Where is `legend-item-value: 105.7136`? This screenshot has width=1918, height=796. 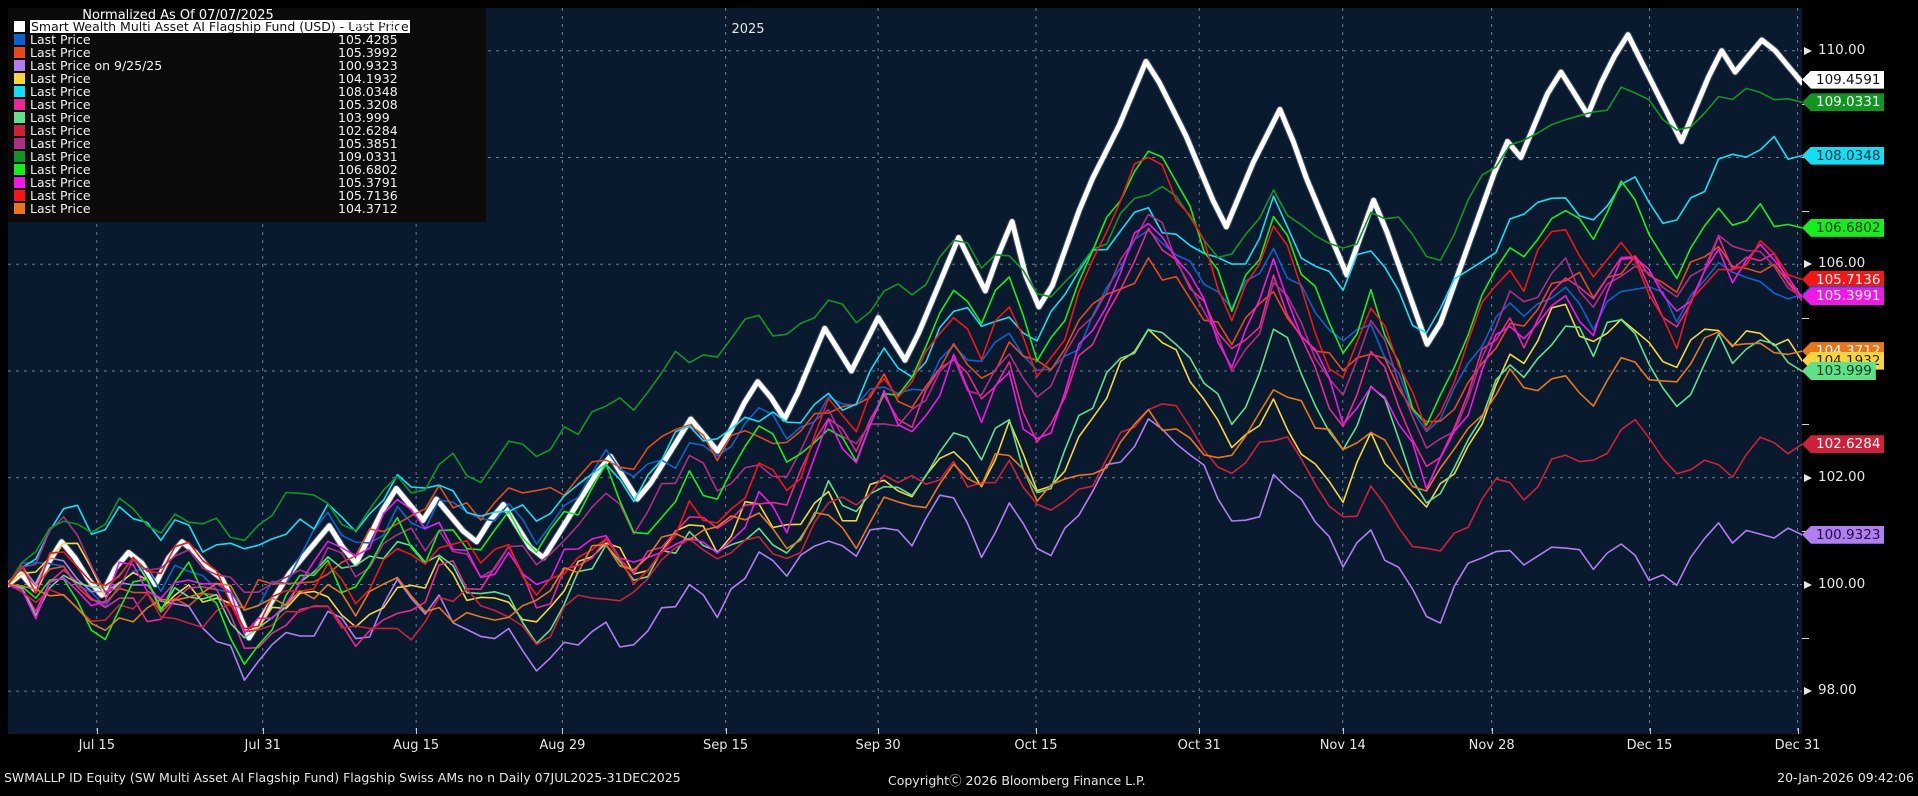
legend-item-value: 105.7136 is located at coordinates (368, 195).